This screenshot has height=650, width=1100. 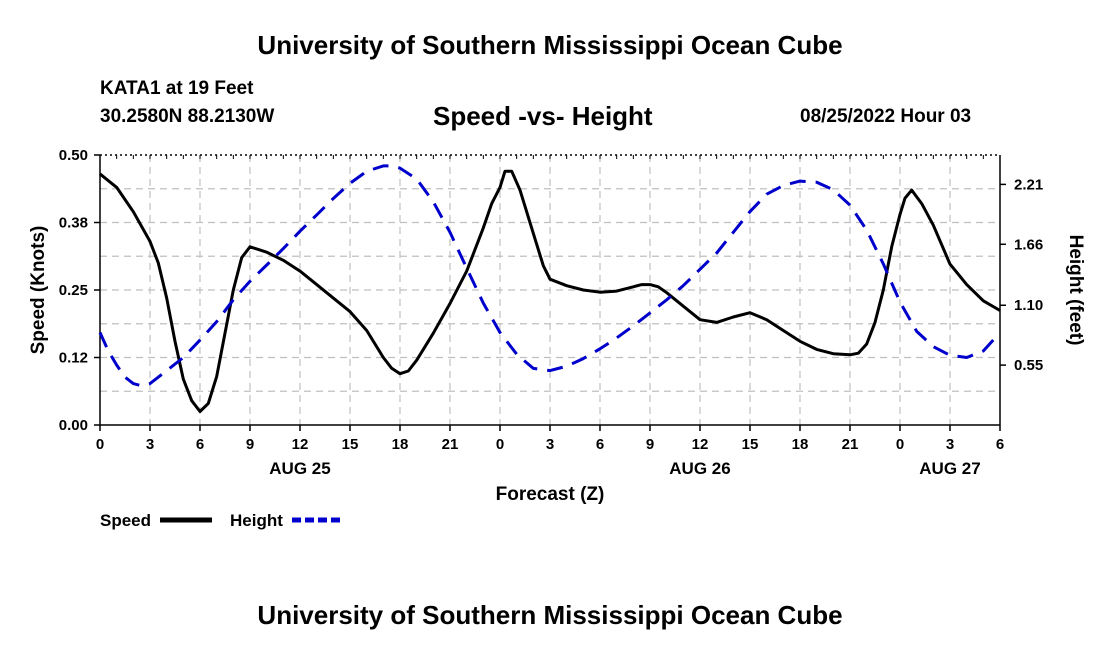 I want to click on y-right-tick-label: 0.55, so click(x=1028, y=365).